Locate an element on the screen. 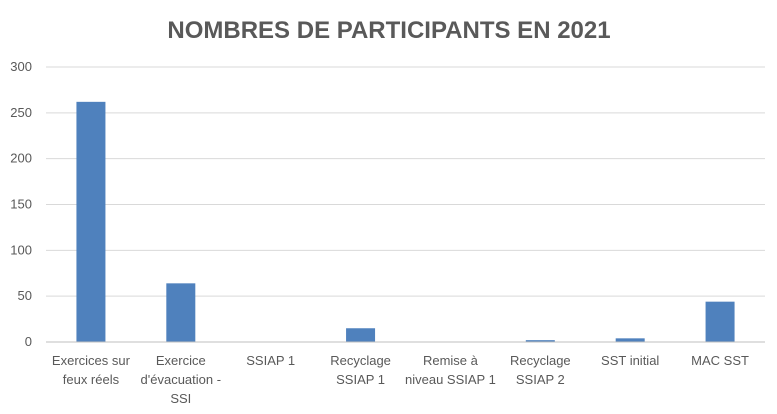  y-tick-label: 50 is located at coordinates (25, 295).